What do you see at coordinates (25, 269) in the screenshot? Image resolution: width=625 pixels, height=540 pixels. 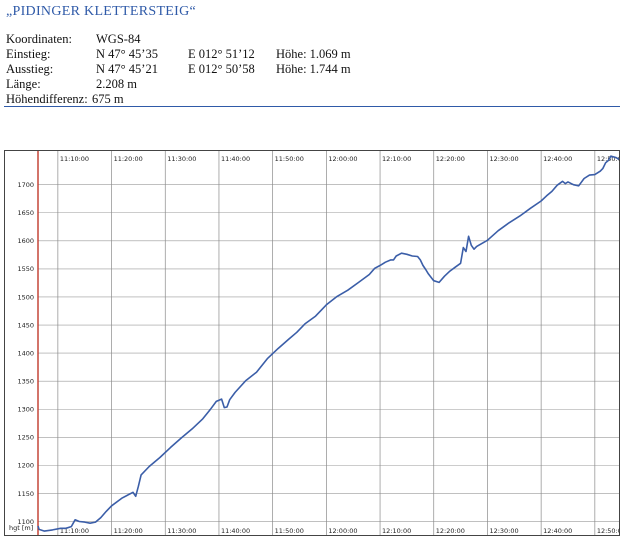 I see `y-tick-label: 1550` at bounding box center [25, 269].